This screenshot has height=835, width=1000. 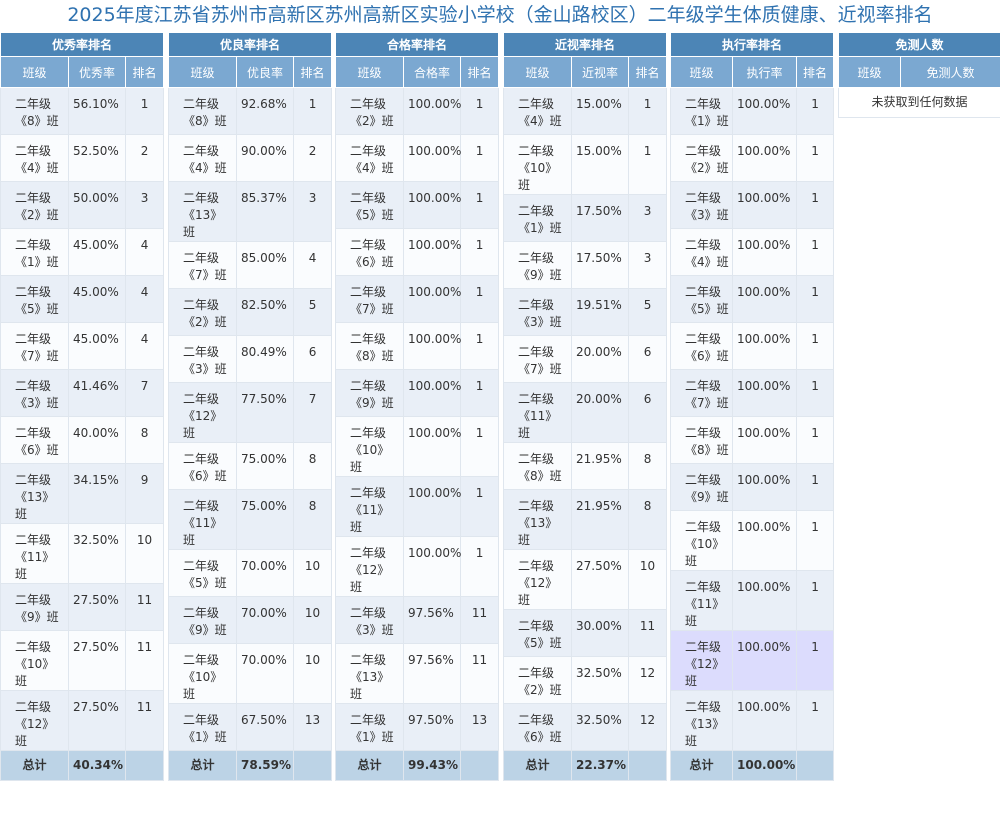 What do you see at coordinates (417, 111) in the screenshot?
I see `table-row: 二年级《2》班 100.00% 1` at bounding box center [417, 111].